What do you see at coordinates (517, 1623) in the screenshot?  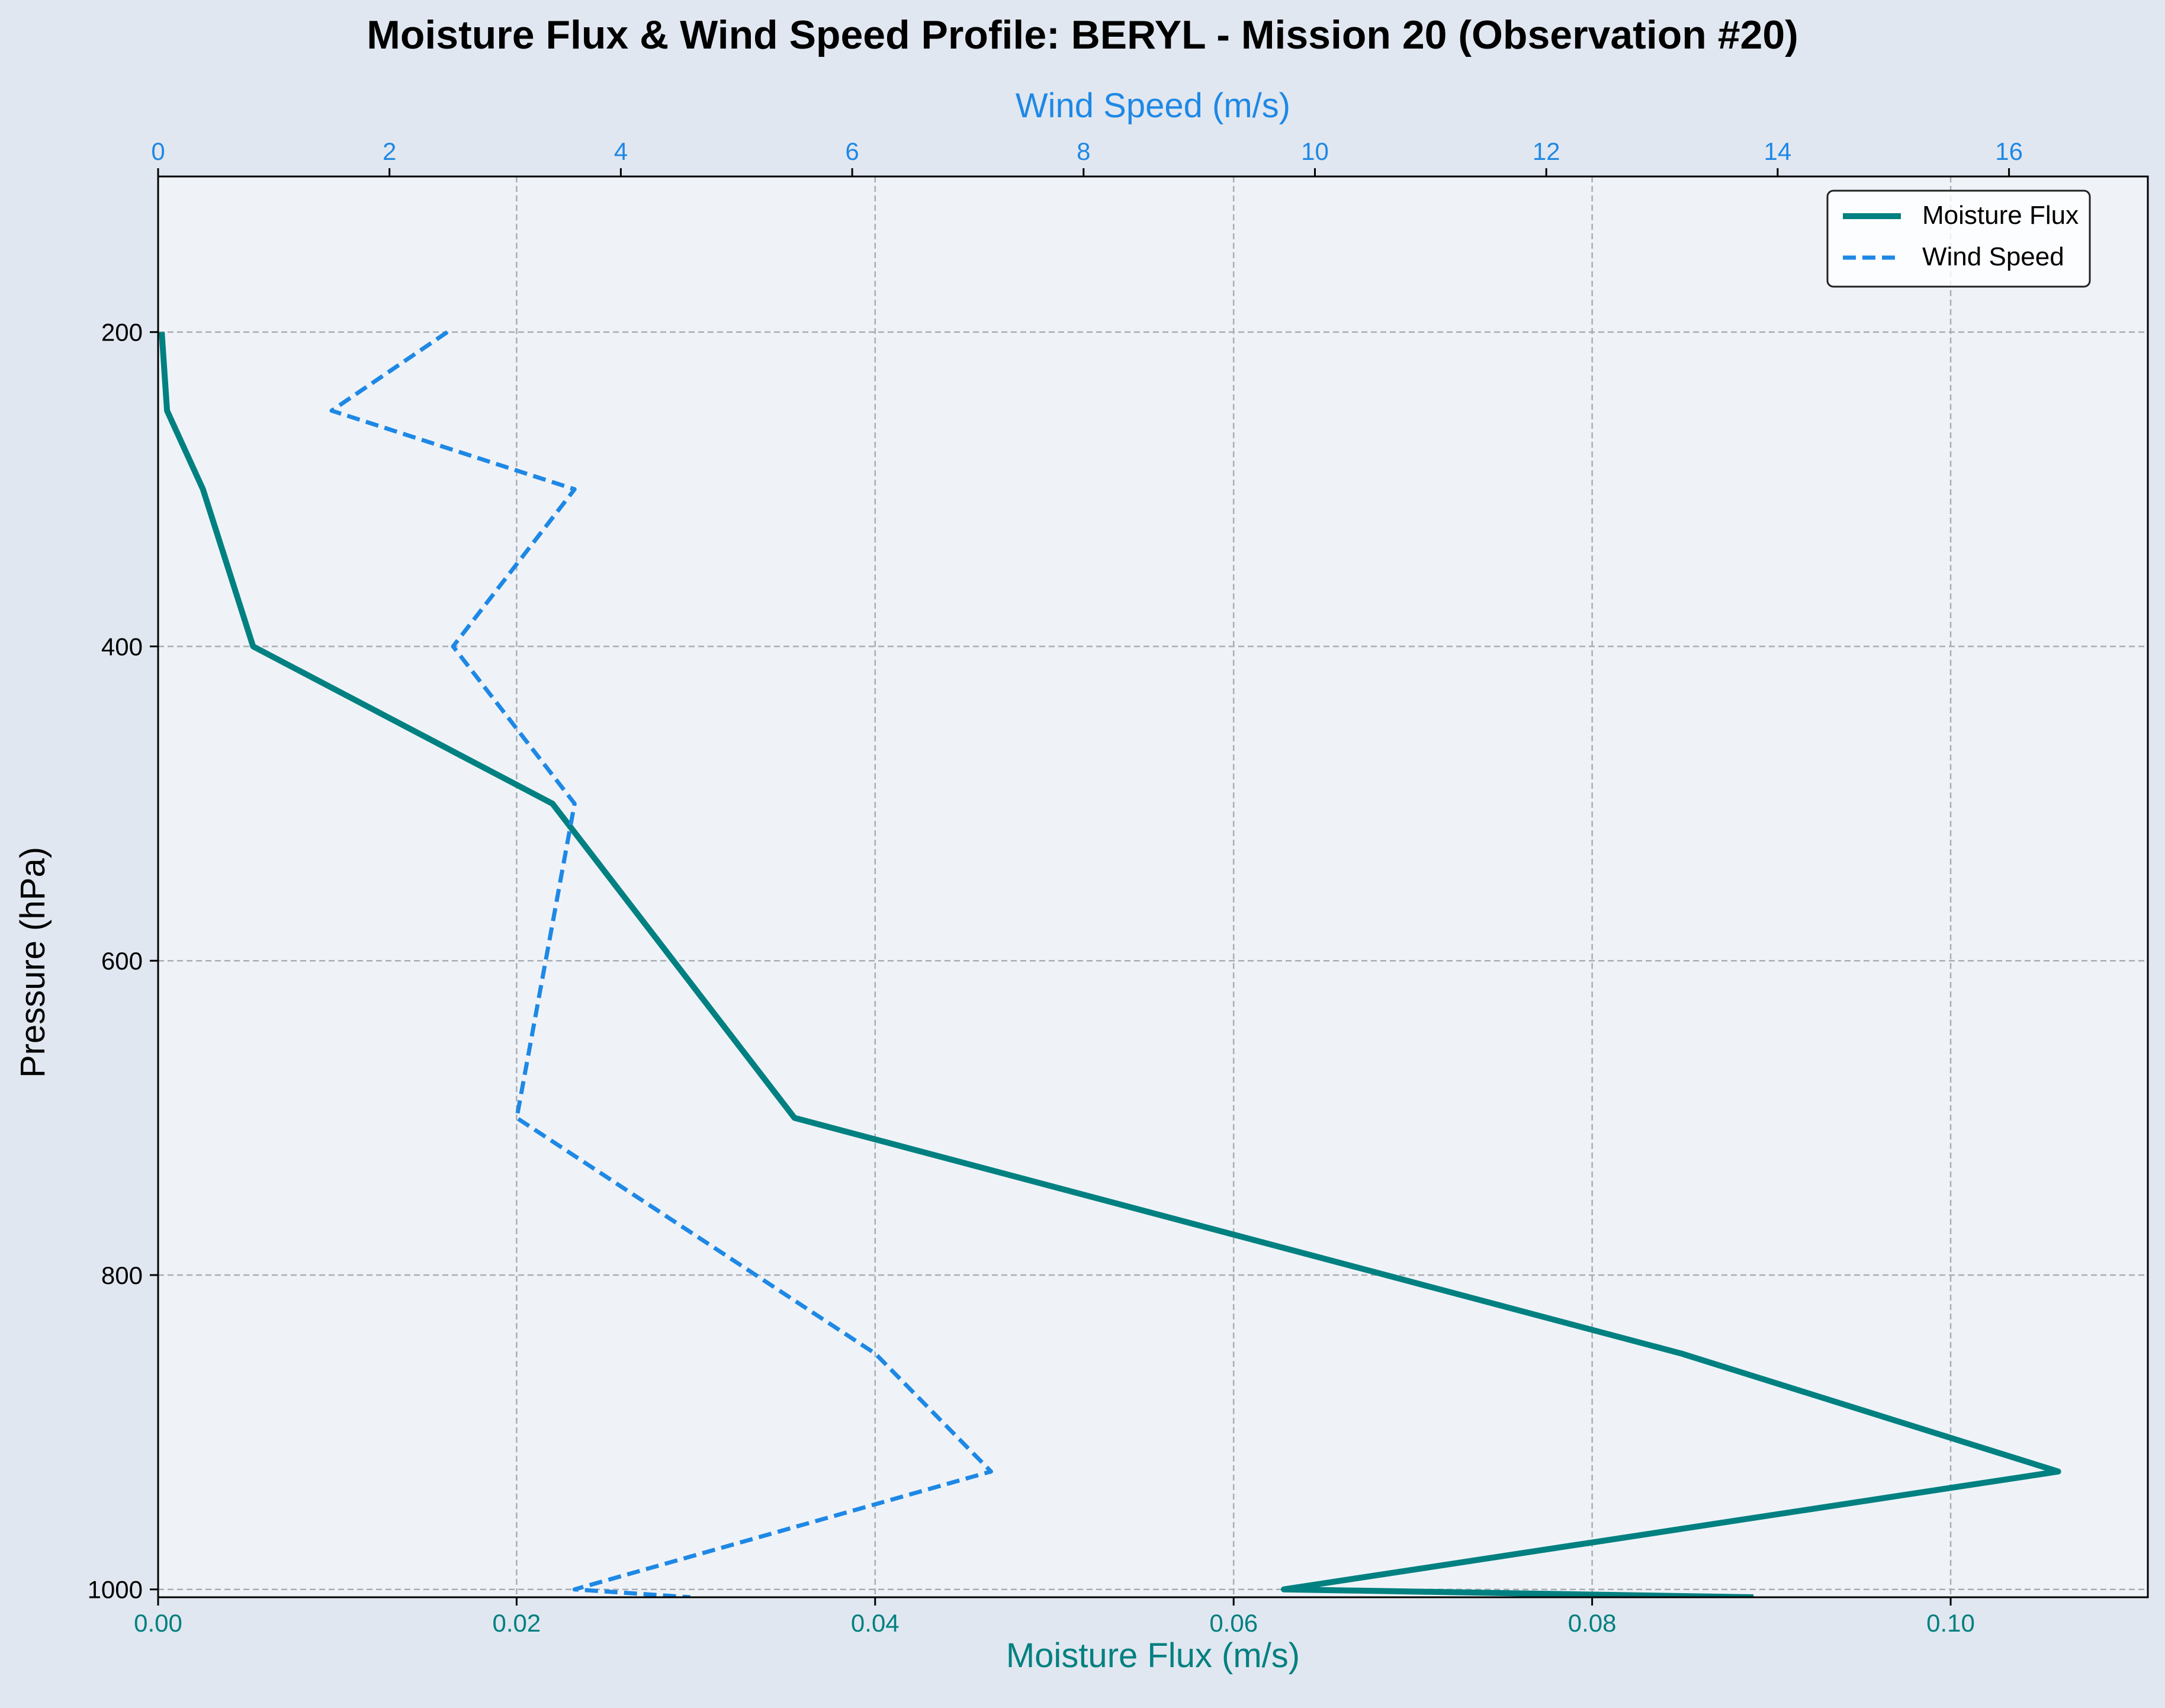 I see `x-bottom-tick-label: 0.02` at bounding box center [517, 1623].